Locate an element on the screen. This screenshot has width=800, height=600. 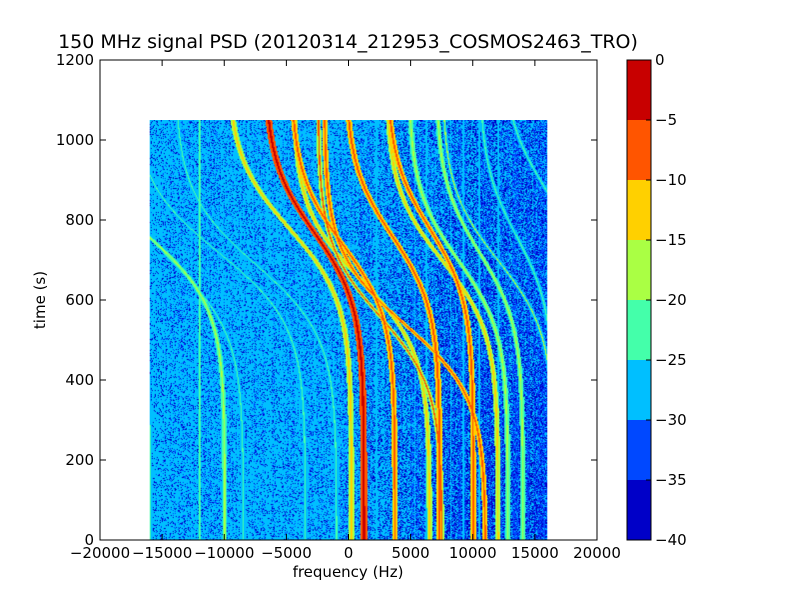
colorbar-tick-label: −5 is located at coordinates (666, 120).